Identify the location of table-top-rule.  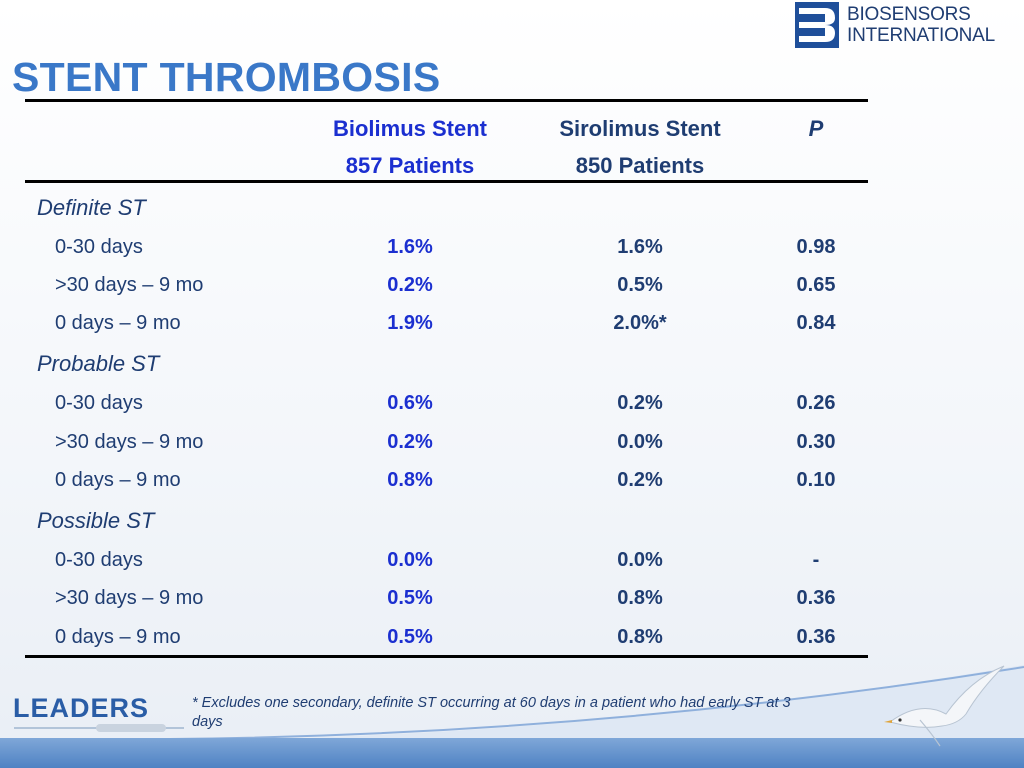
(446, 100).